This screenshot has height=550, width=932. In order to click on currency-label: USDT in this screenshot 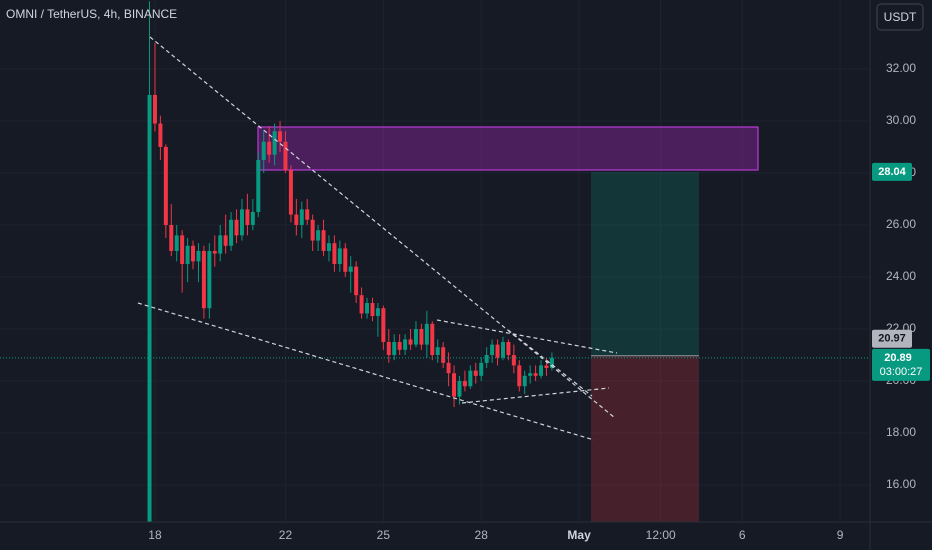, I will do `click(900, 17)`.